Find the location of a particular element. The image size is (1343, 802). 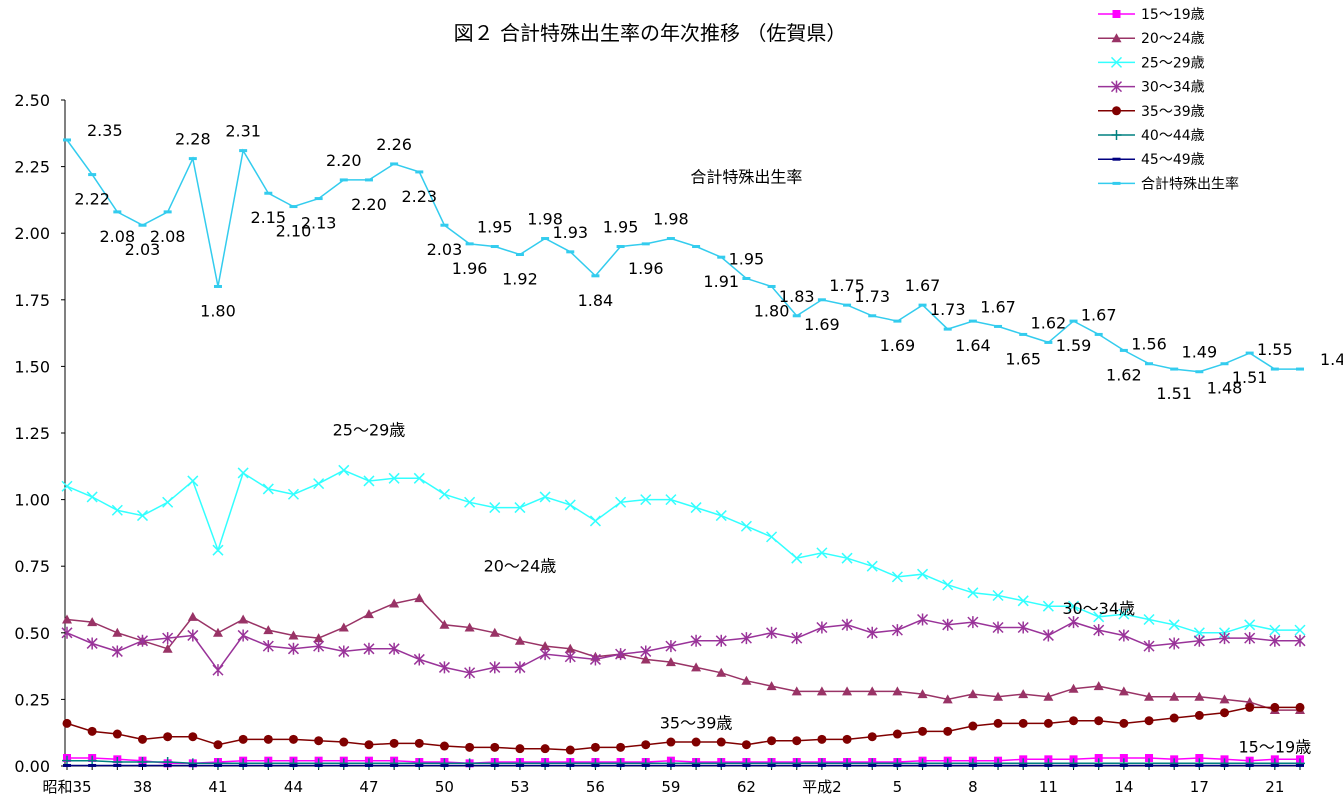

data-label: 1.59 is located at coordinates (1074, 345).